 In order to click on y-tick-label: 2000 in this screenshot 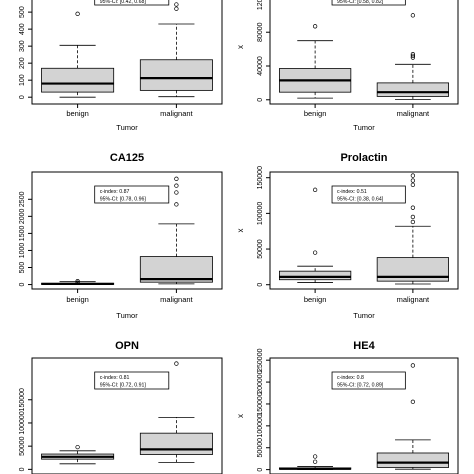, I will do `click(22, 216)`.